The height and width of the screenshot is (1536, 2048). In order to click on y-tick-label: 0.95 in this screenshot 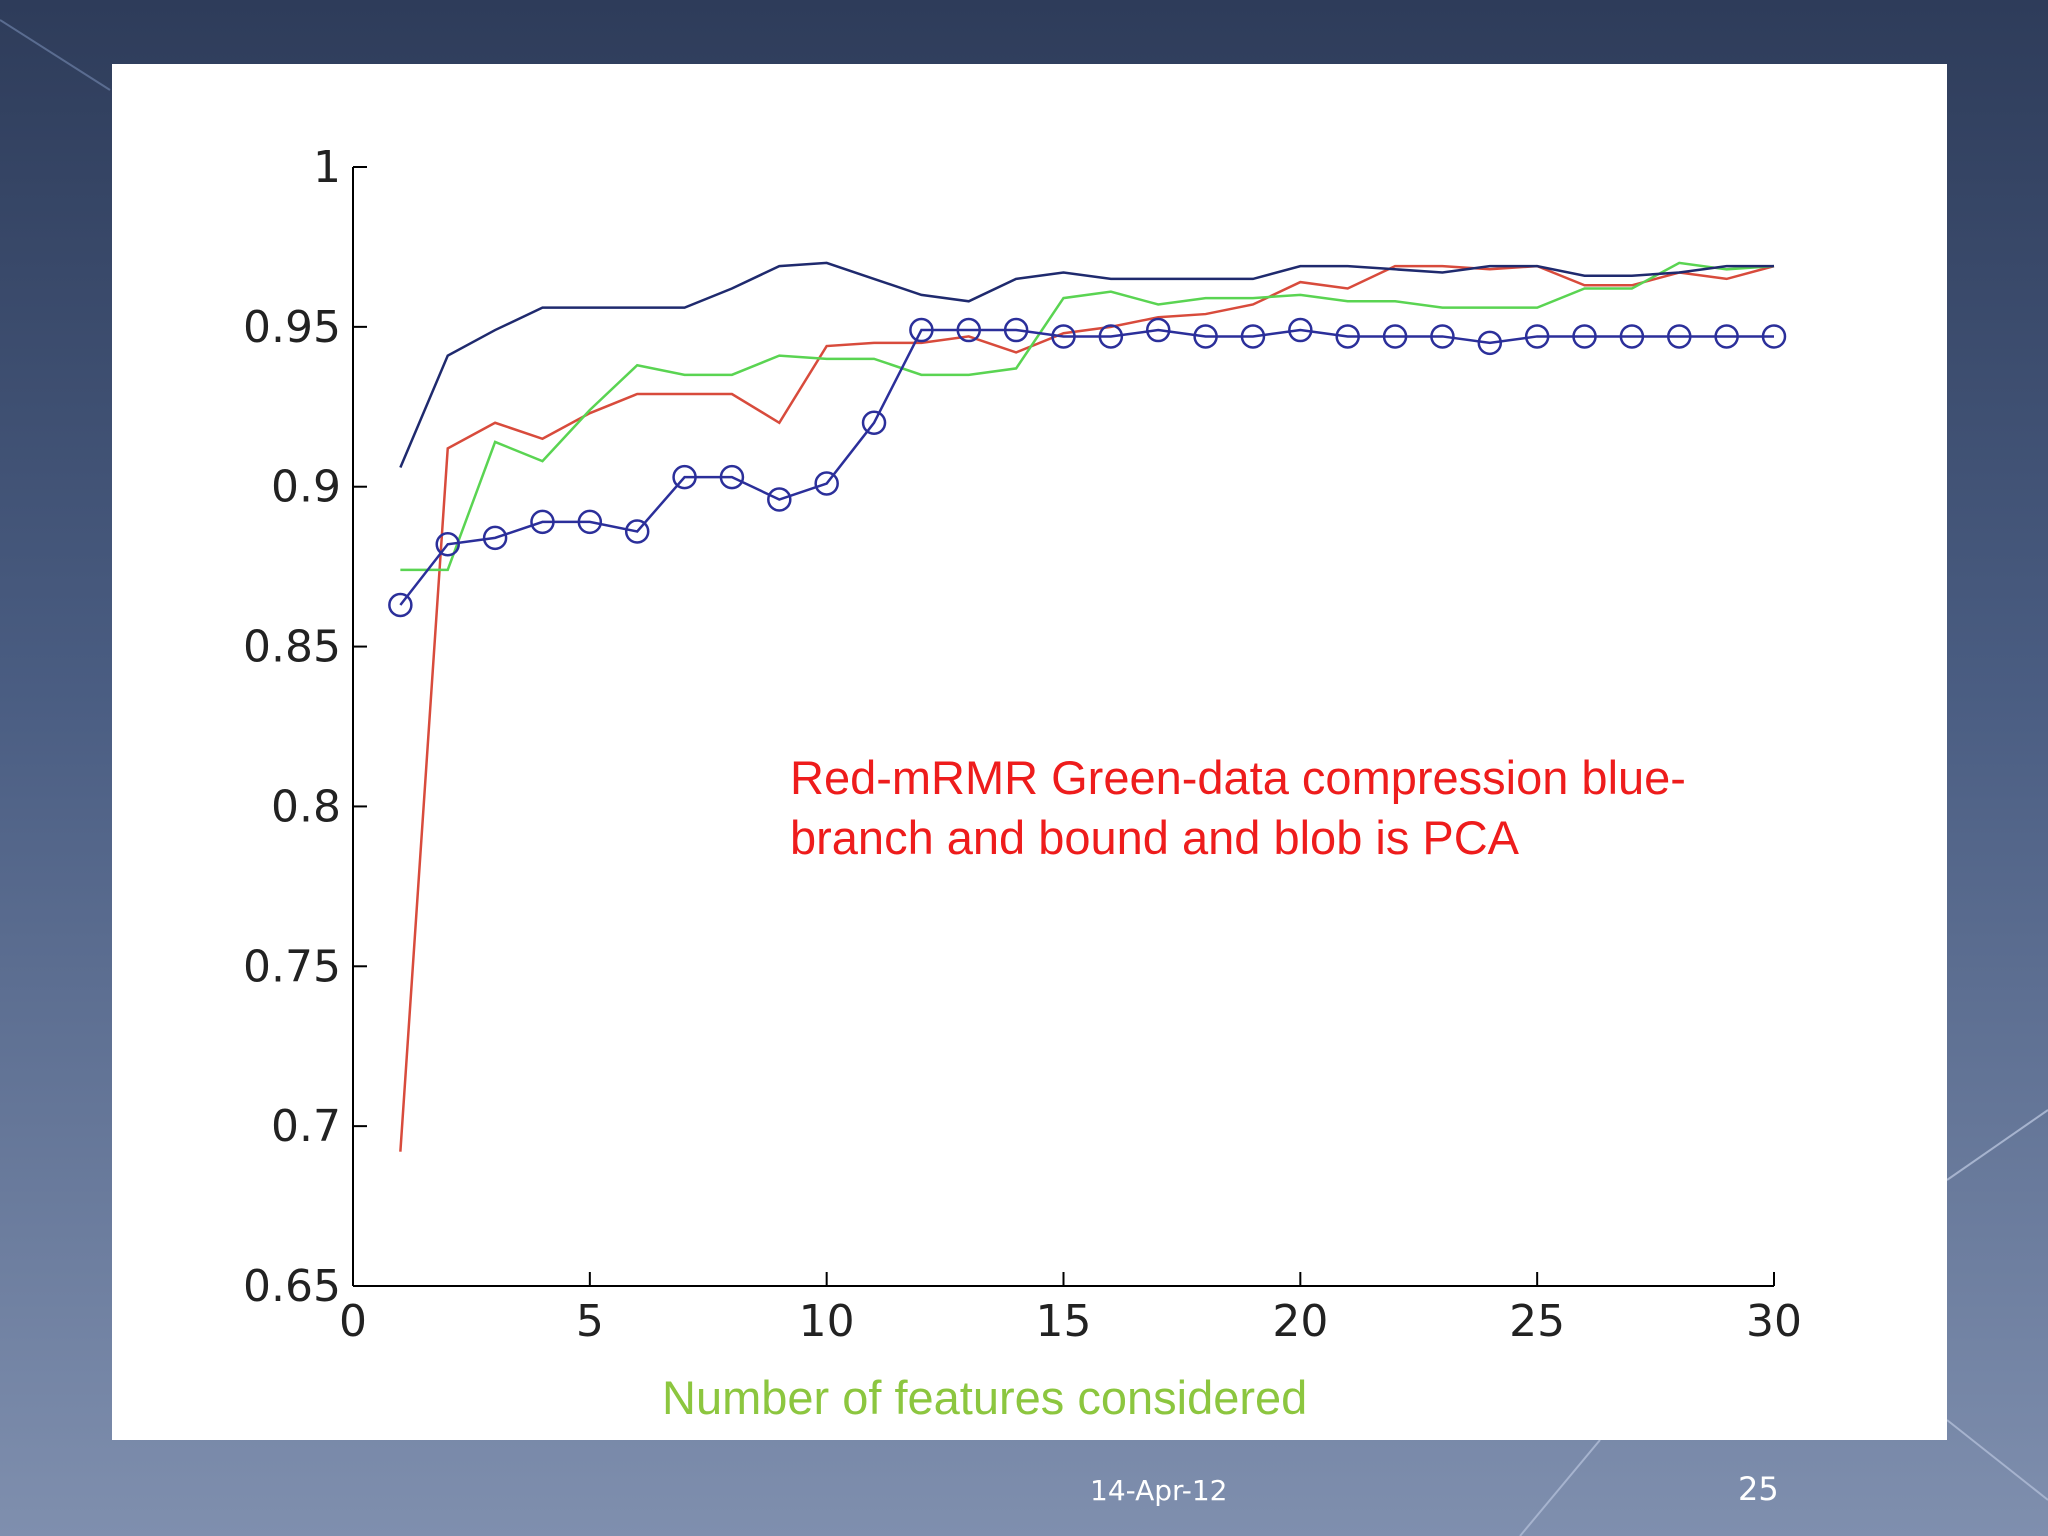, I will do `click(292, 327)`.